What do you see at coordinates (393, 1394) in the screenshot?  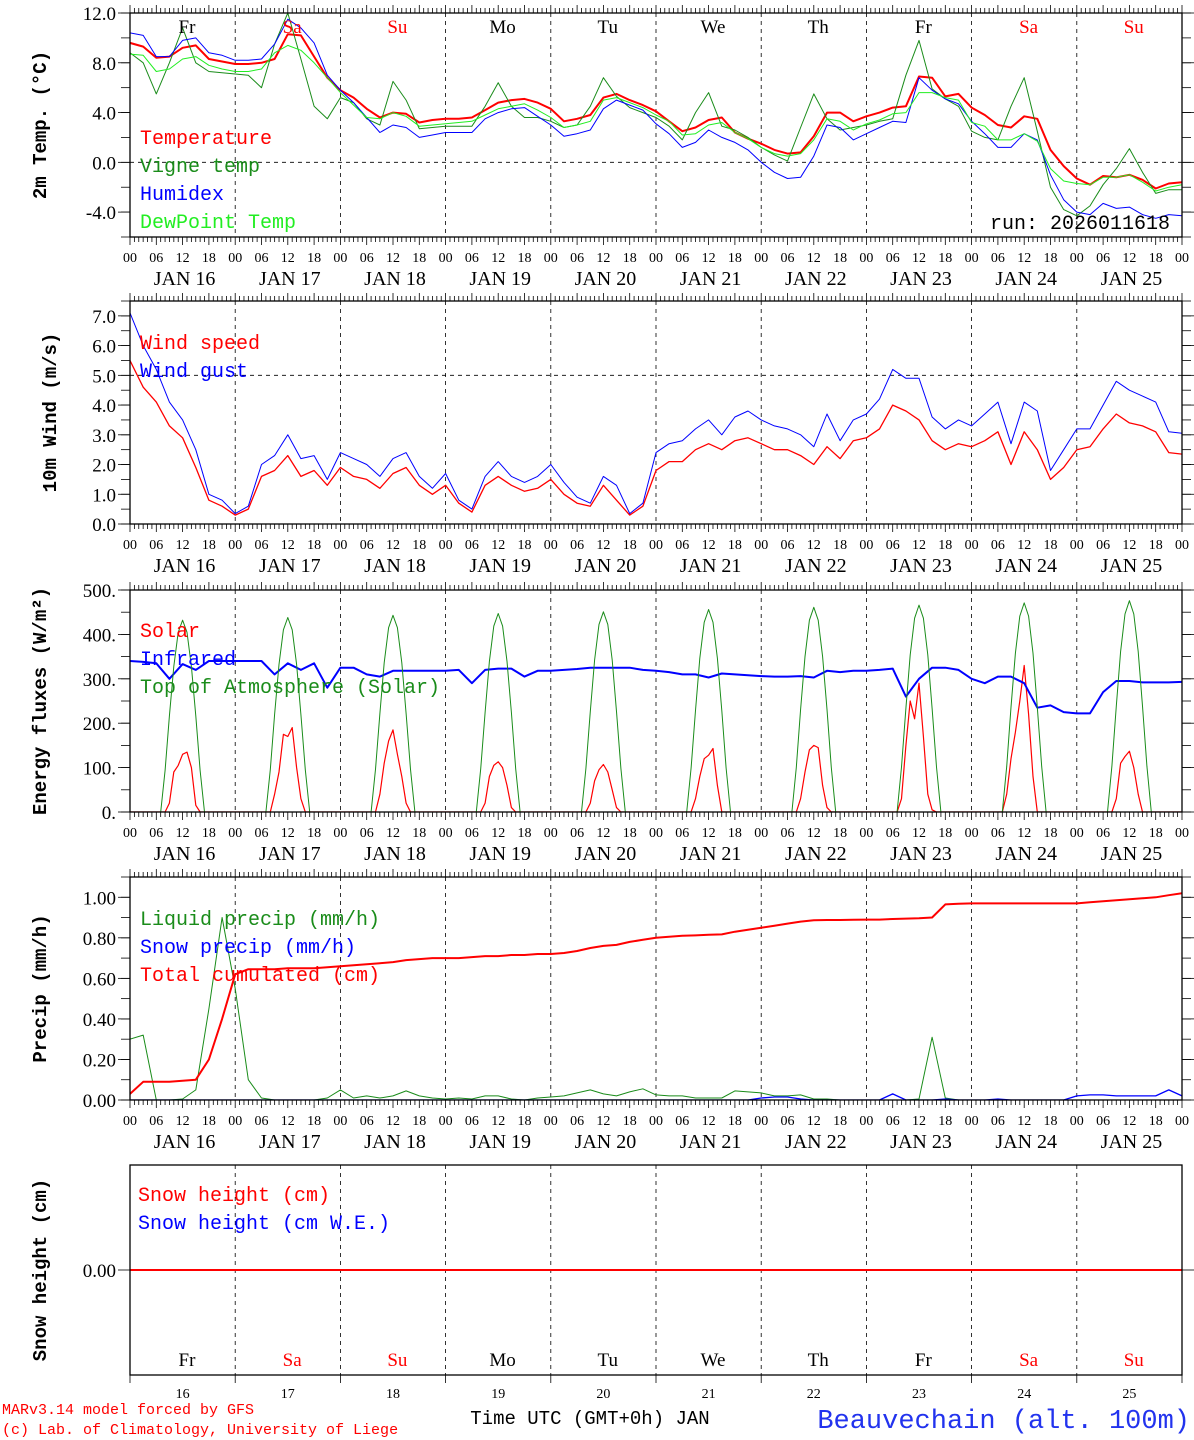 I see `day-number-label: 18` at bounding box center [393, 1394].